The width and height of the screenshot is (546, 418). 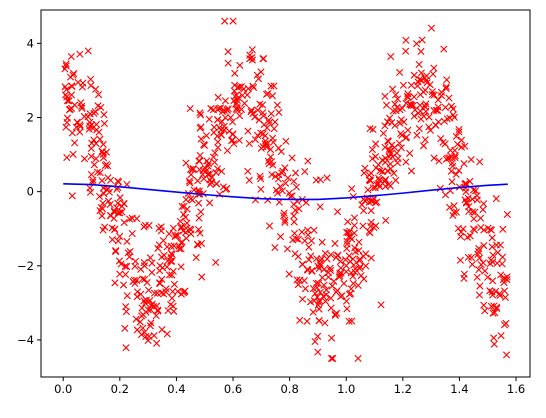 What do you see at coordinates (403, 389) in the screenshot?
I see `x-tick-label: 1.2` at bounding box center [403, 389].